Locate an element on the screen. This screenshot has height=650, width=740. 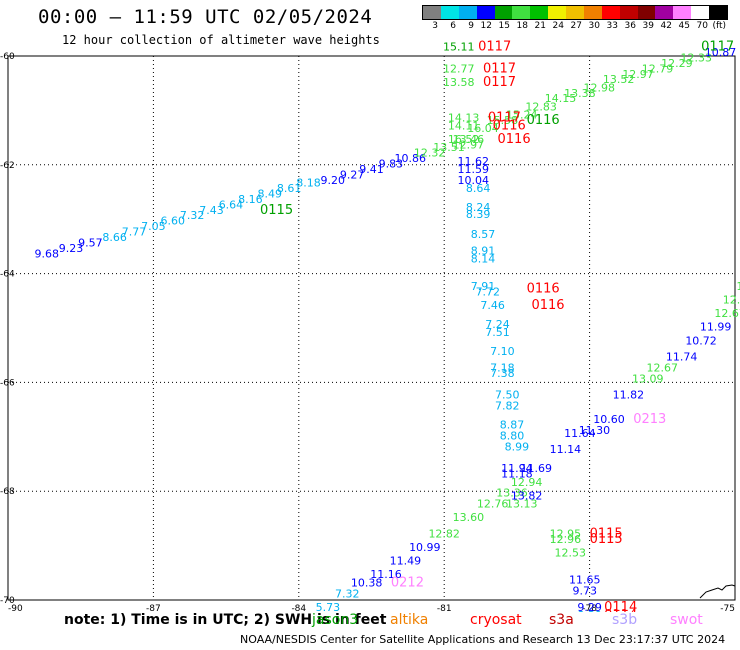
swh-value: 8.61 is located at coordinates (289, 188).